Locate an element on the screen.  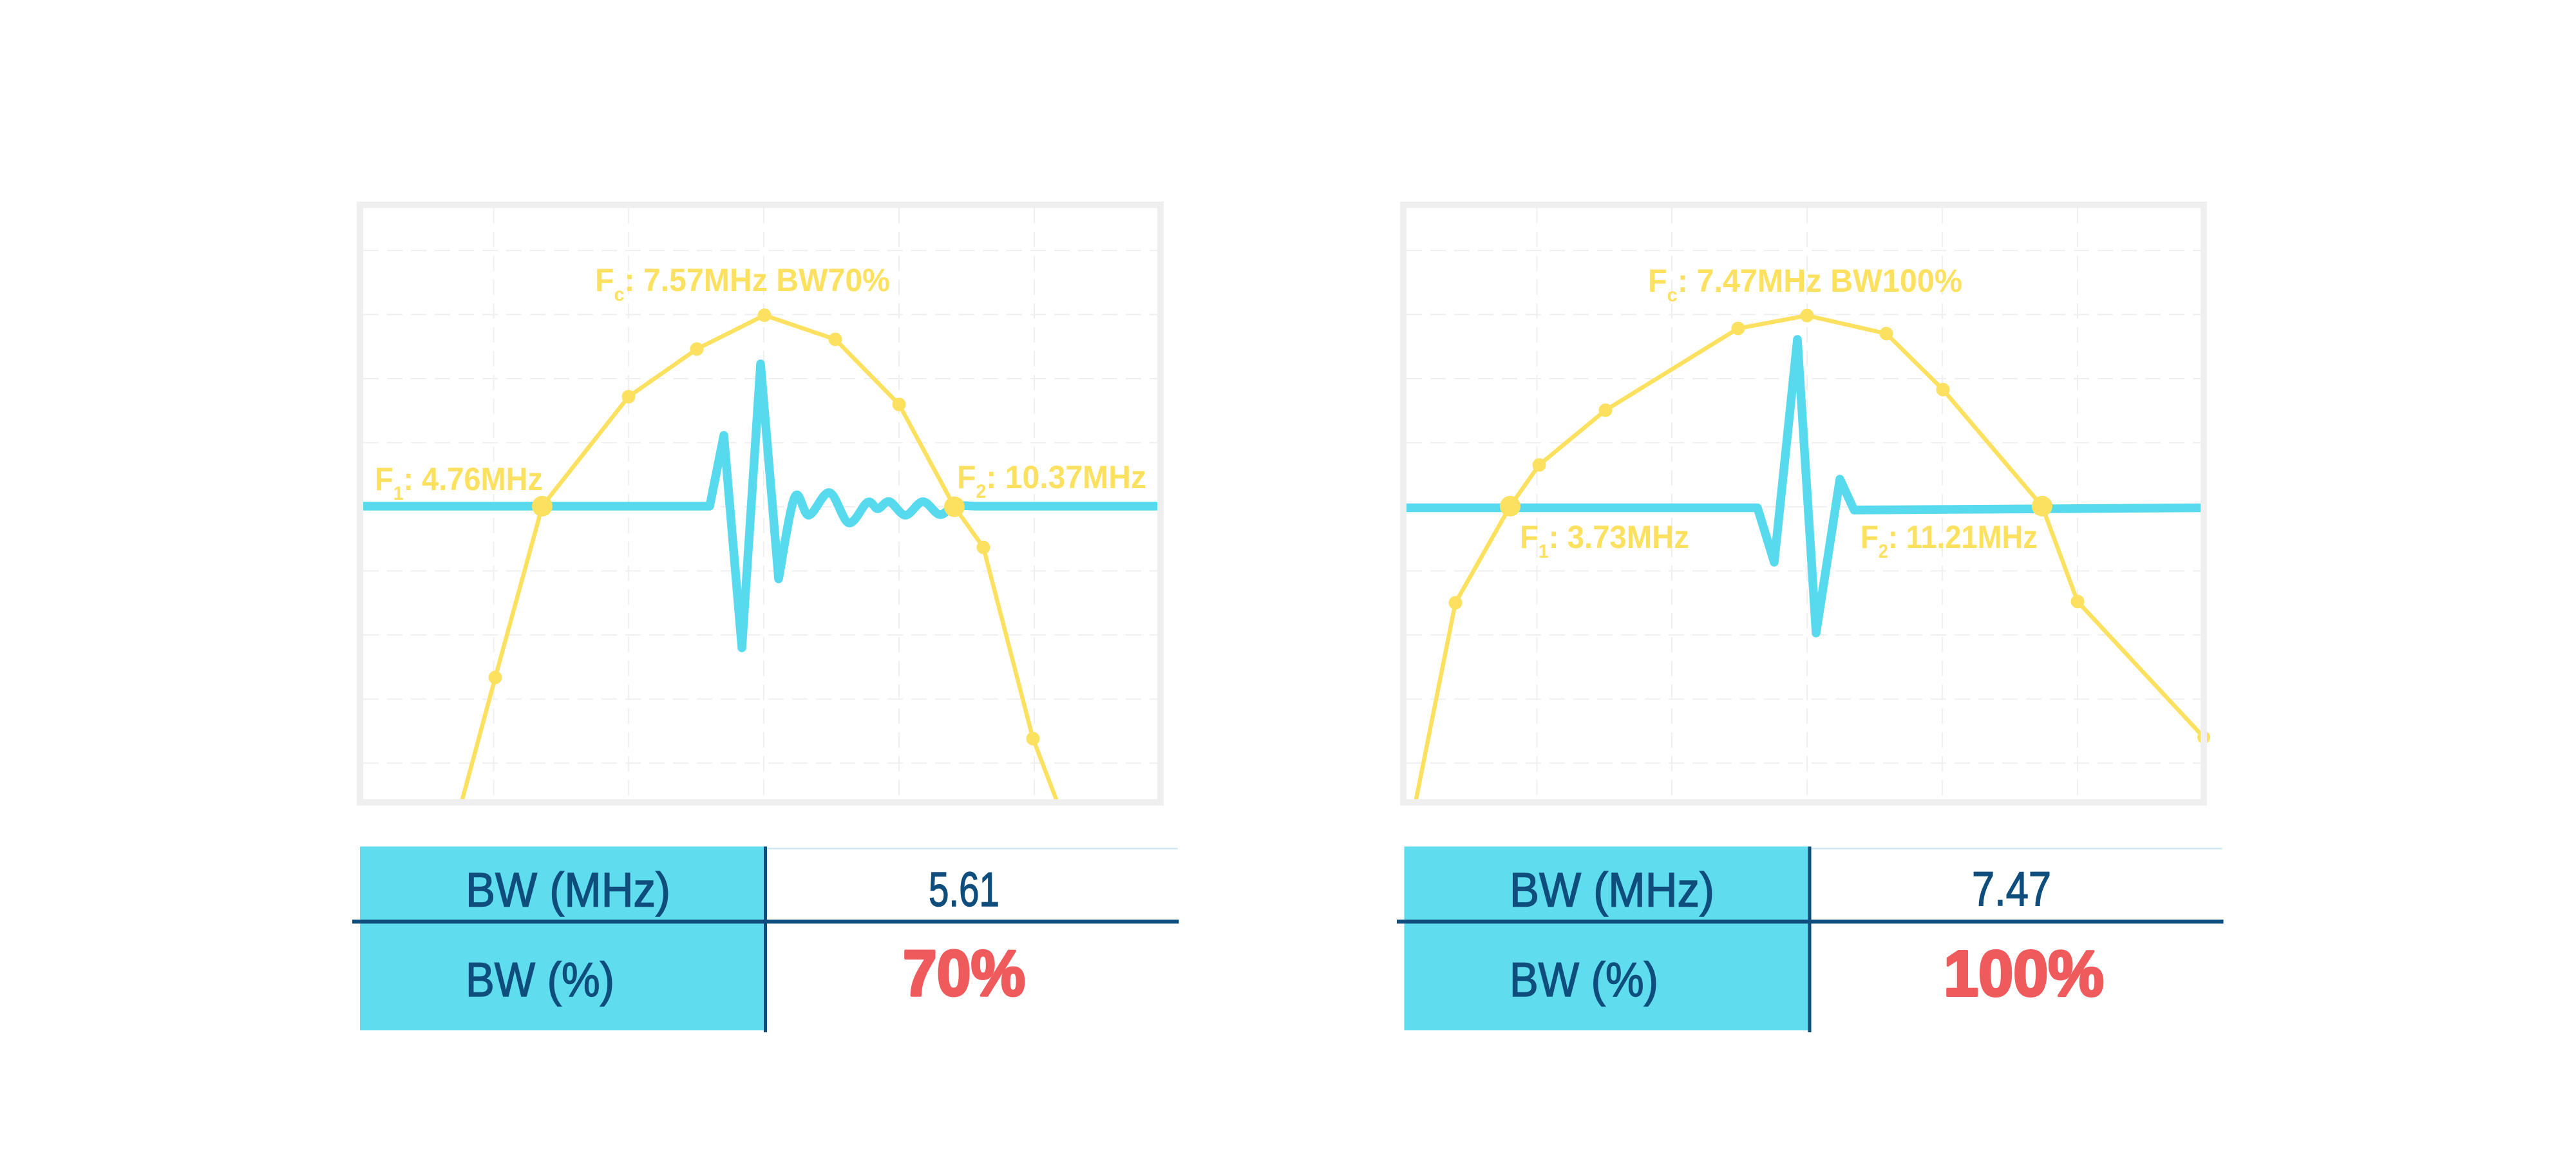
svg-text: 100% is located at coordinates (2024, 974).